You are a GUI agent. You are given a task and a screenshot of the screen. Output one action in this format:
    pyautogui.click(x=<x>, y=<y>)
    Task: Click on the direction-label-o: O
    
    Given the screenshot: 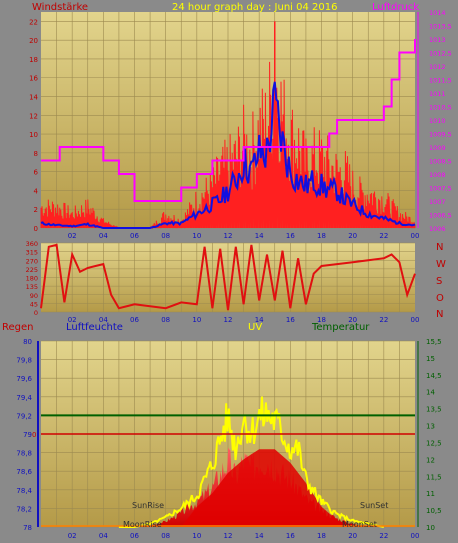 What is the action you would take?
    pyautogui.click(x=440, y=298)
    